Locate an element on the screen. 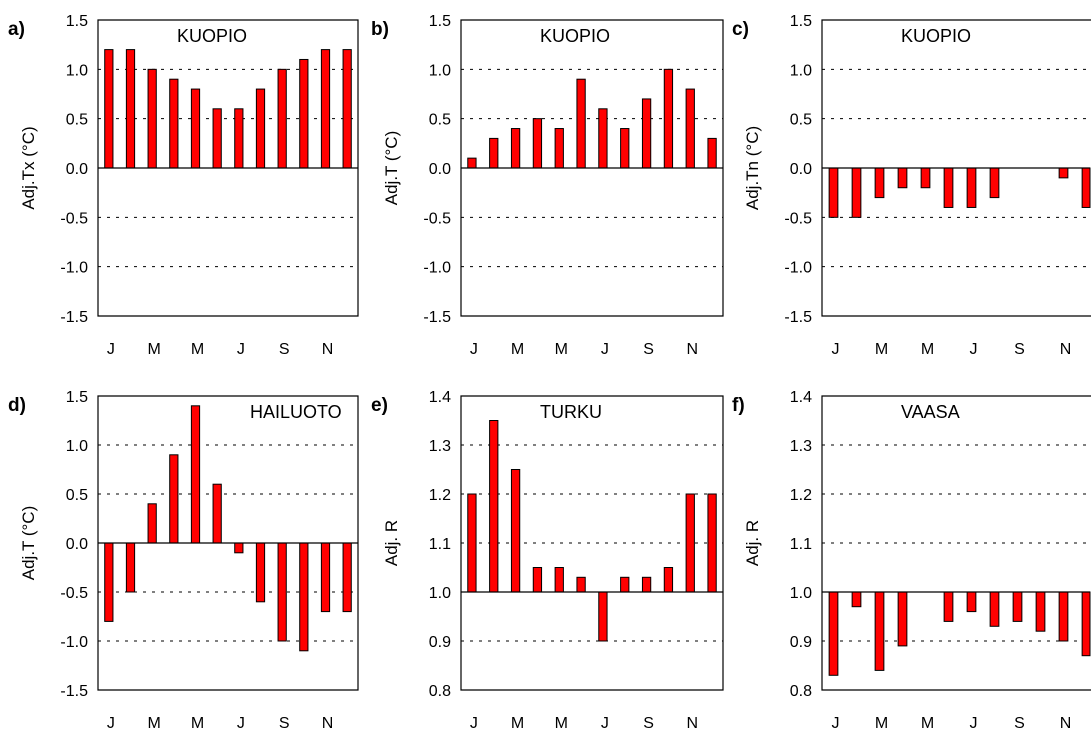 Image resolution: width=1091 pixels, height=737 pixels. y-tick-label: 1.3 is located at coordinates (440, 446).